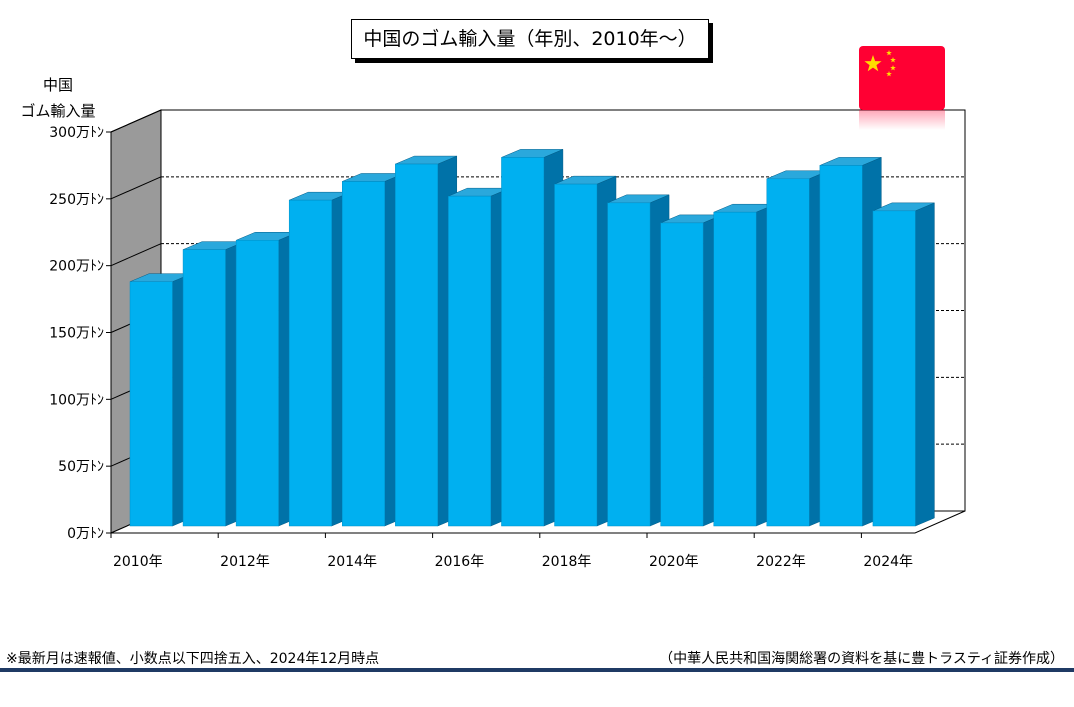 This screenshot has width=1074, height=707. What do you see at coordinates (245, 562) in the screenshot?
I see `x-tick-label: 2012年` at bounding box center [245, 562].